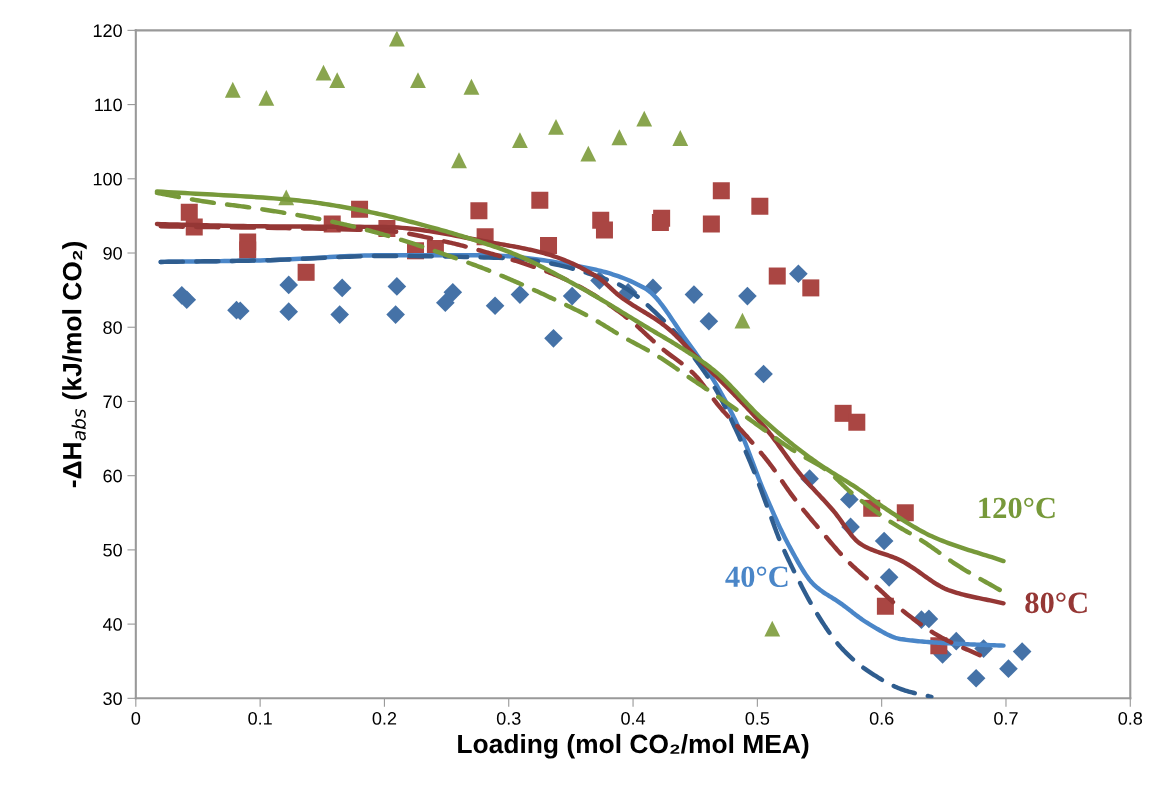 The height and width of the screenshot is (799, 1151). Describe the element at coordinates (112, 550) in the screenshot. I see `y-tick-label: 50` at that location.